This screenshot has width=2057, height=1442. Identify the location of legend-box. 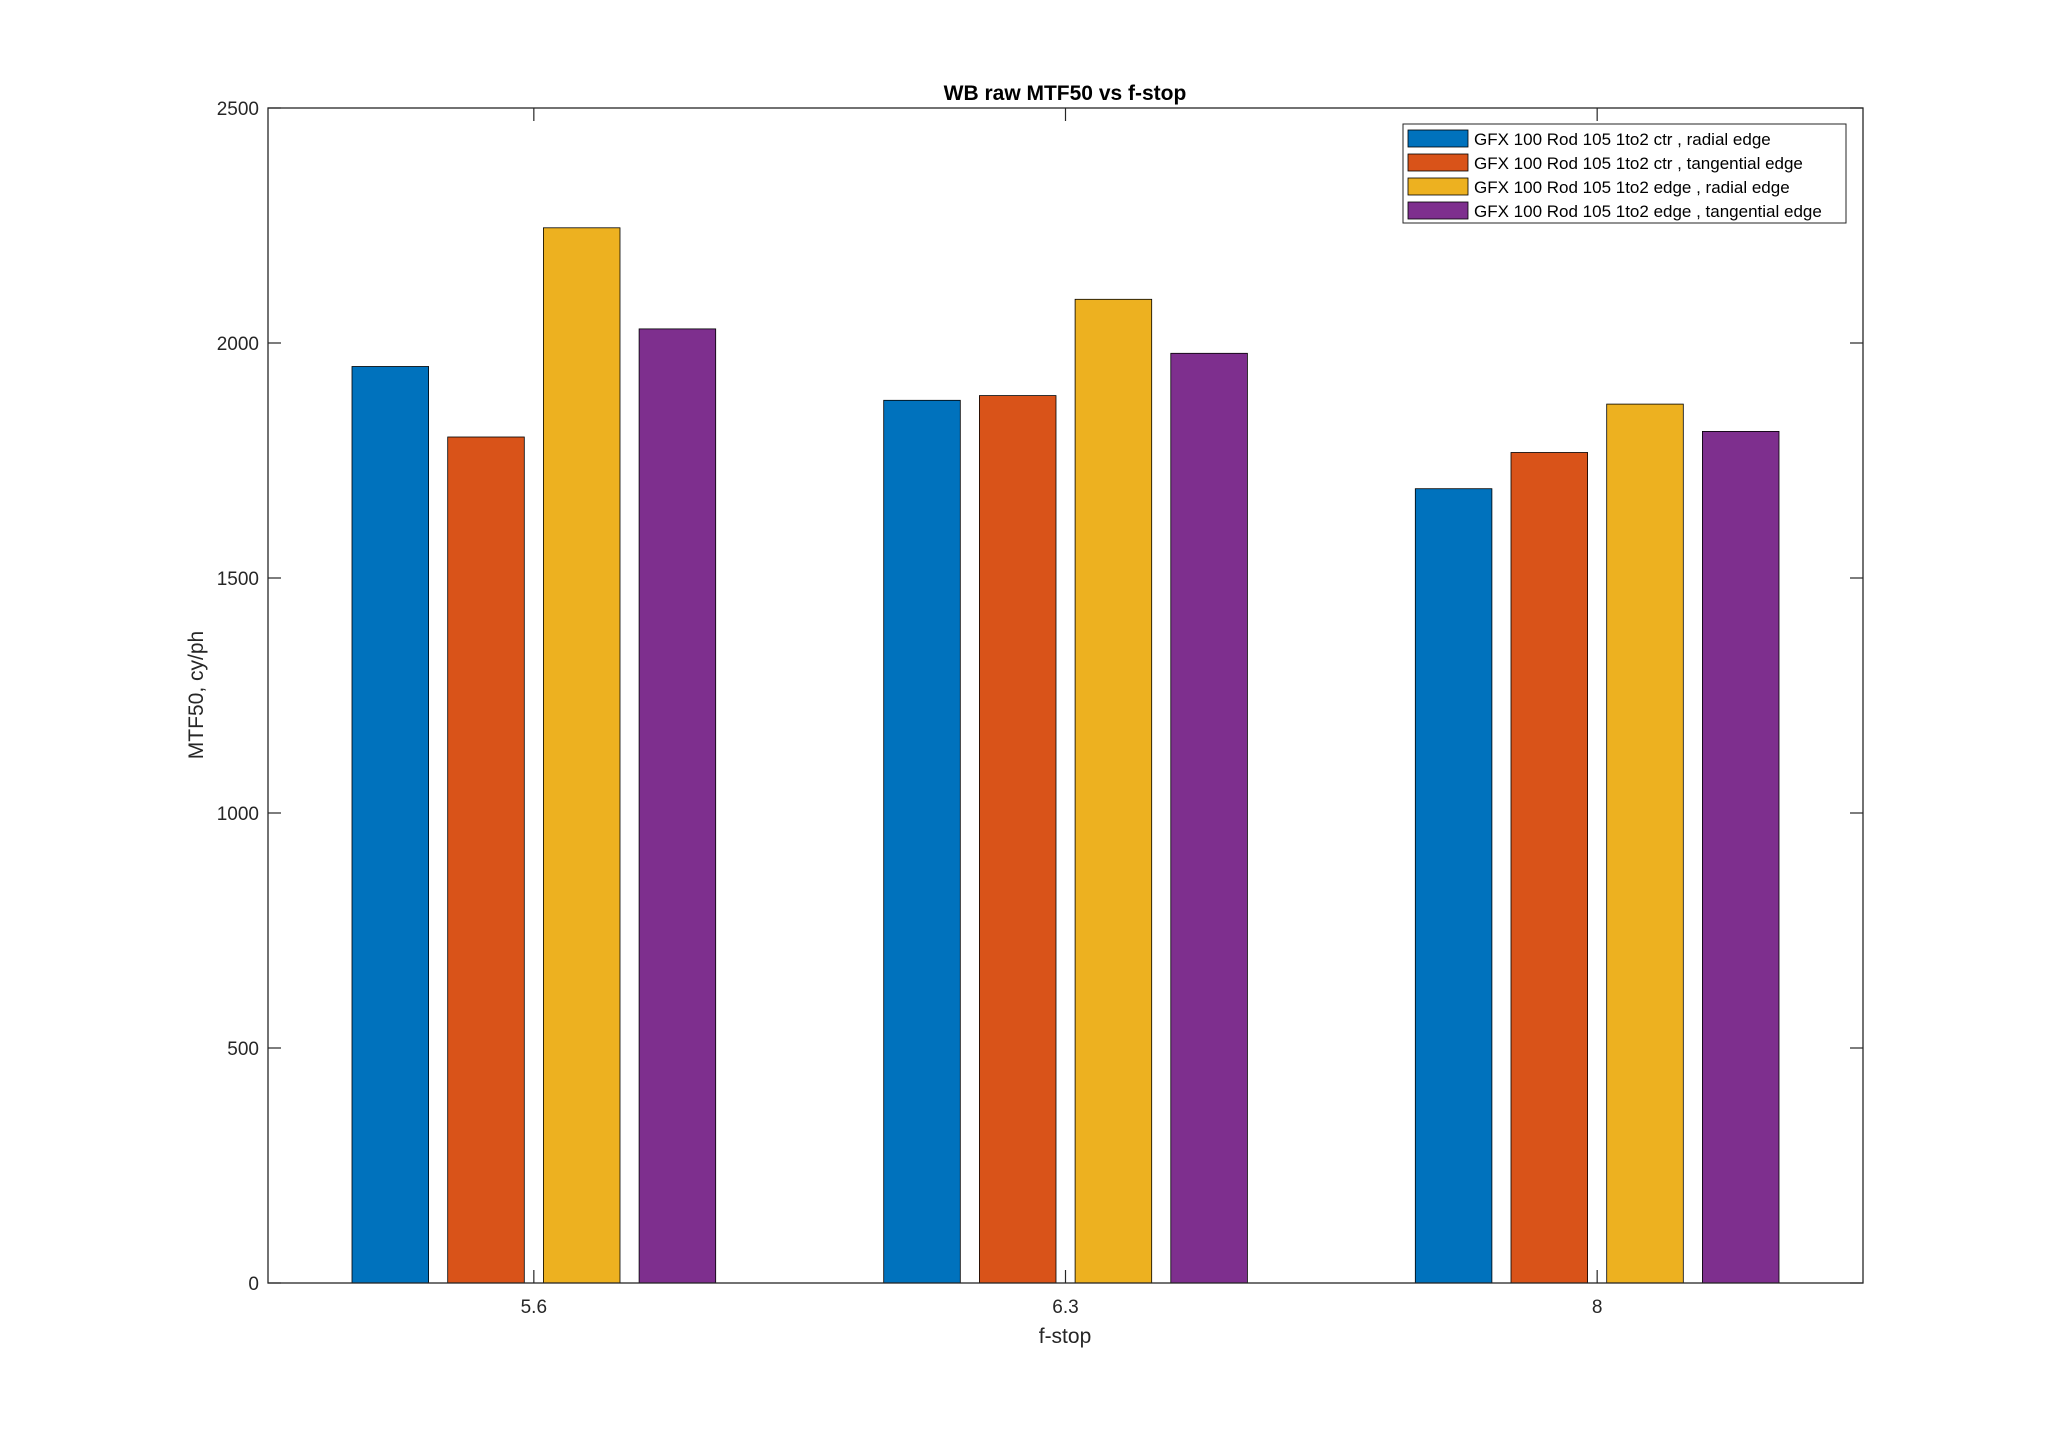
(1624, 173).